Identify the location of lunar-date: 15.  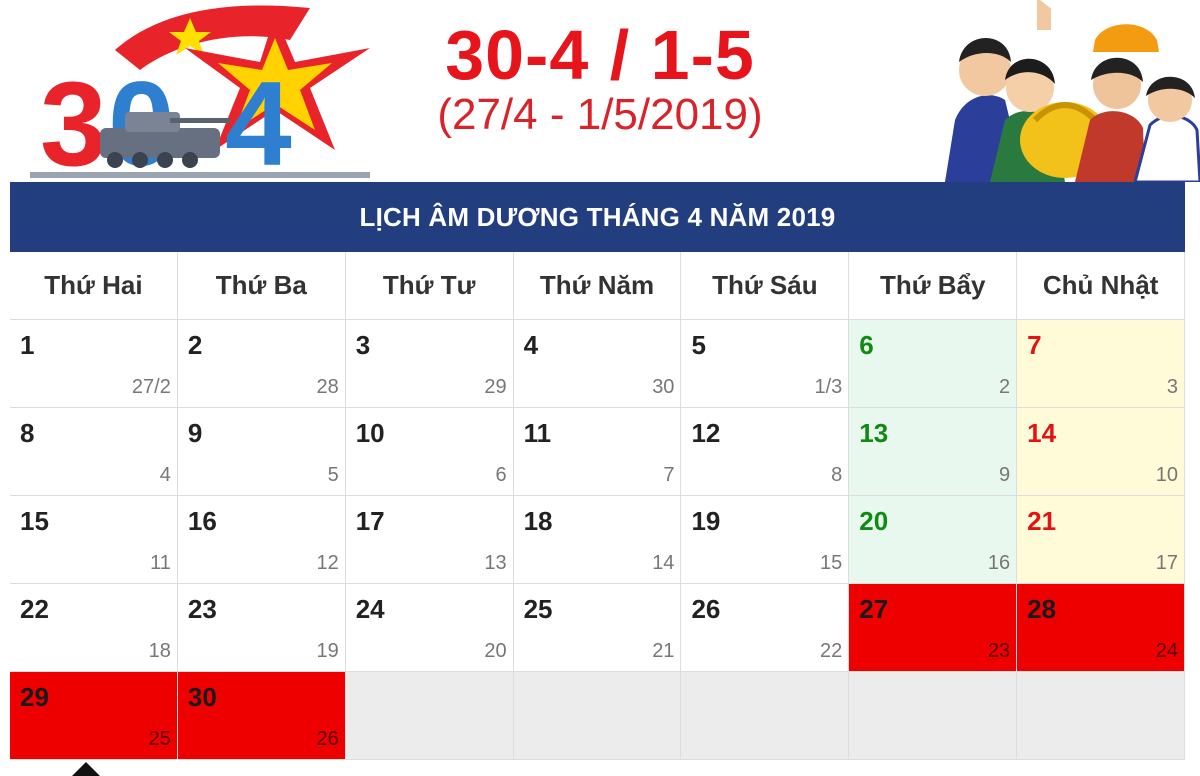
(831, 563).